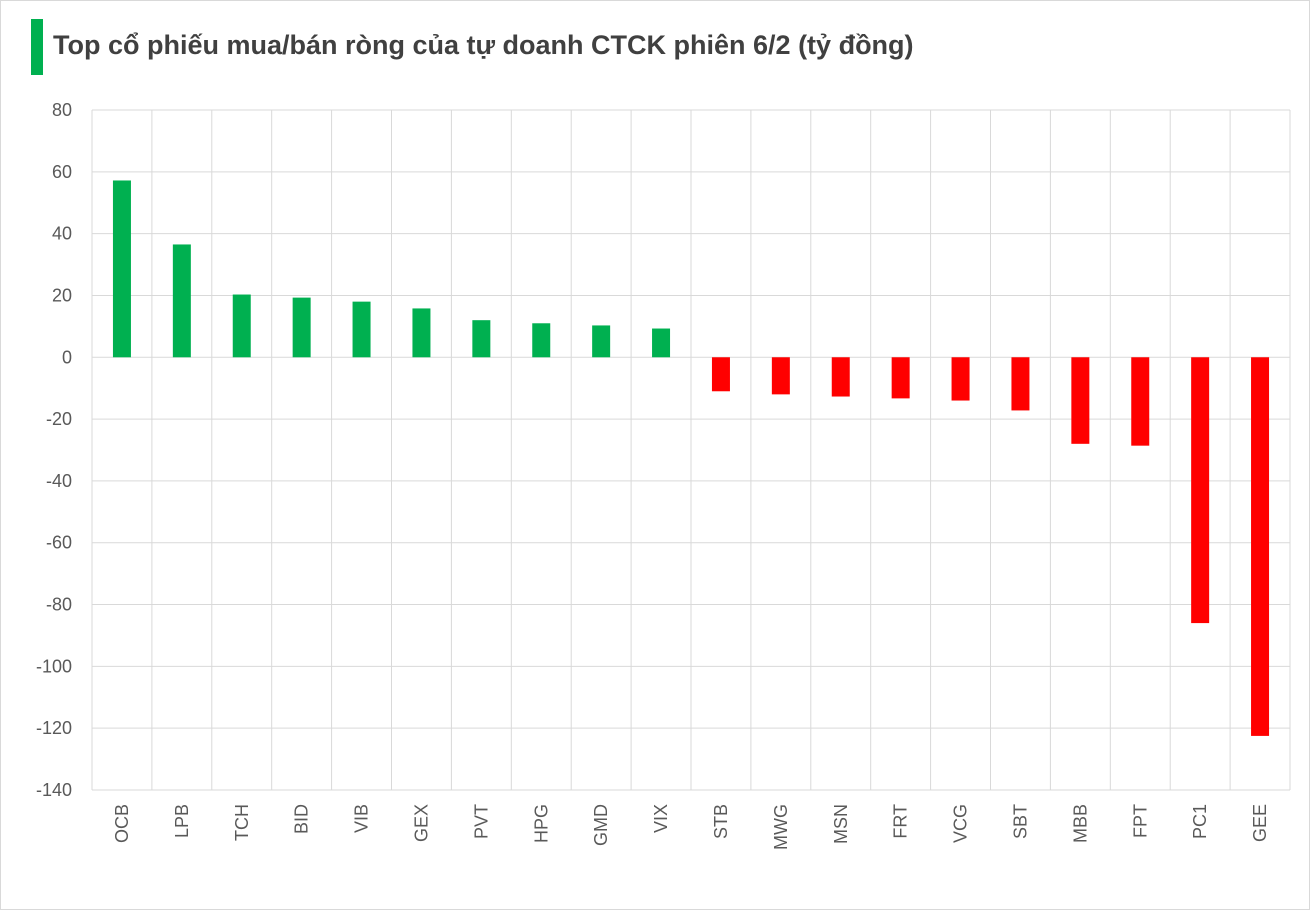  I want to click on y-tick-label: 60, so click(62, 172).